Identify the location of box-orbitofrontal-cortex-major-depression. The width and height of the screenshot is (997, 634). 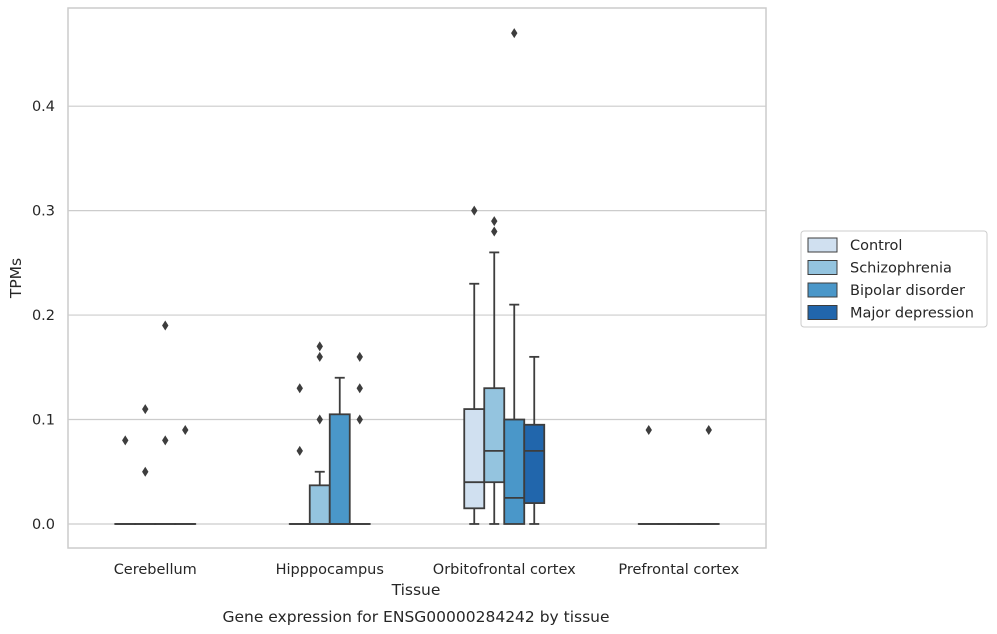
(534, 440).